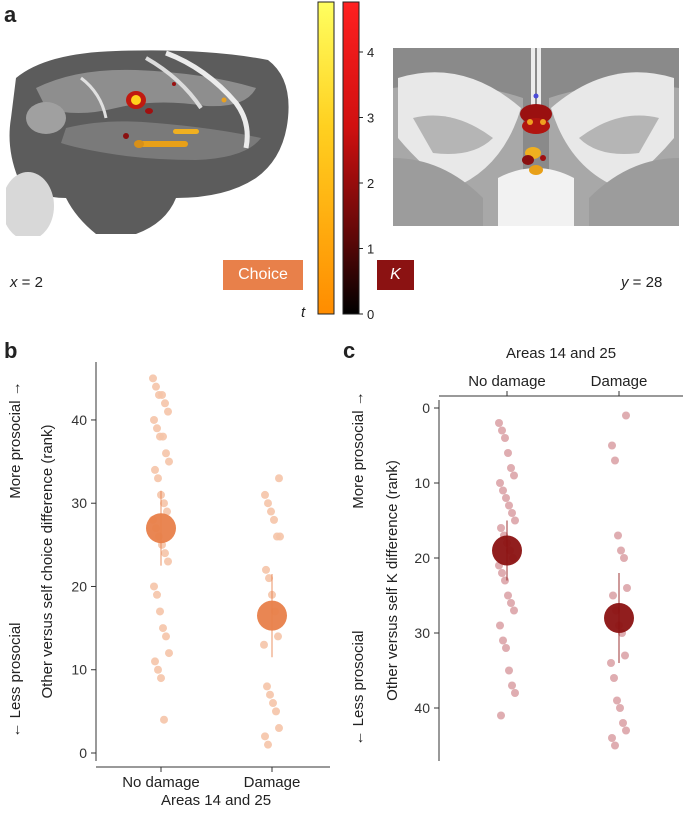  I want to click on y-axis-label: Other versus self K difference (rank), so click(392, 580).